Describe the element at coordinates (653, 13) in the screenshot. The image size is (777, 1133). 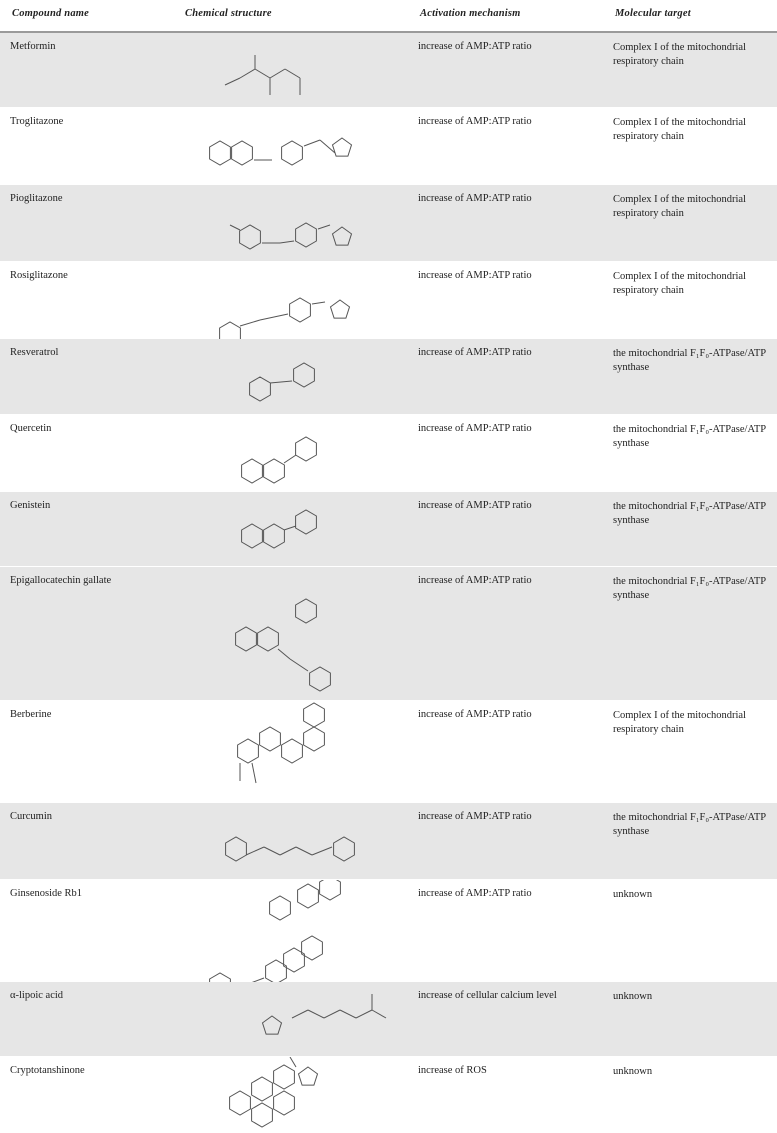
I see `header-molecular-target: Molecular target` at that location.